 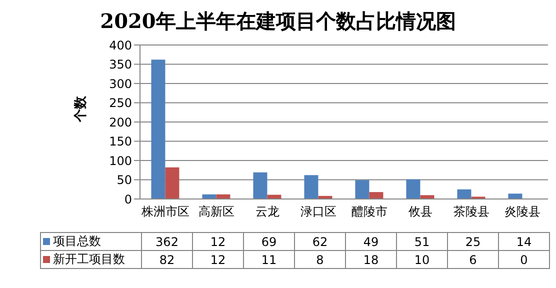 I want to click on data-label: 0, so click(x=524, y=259).